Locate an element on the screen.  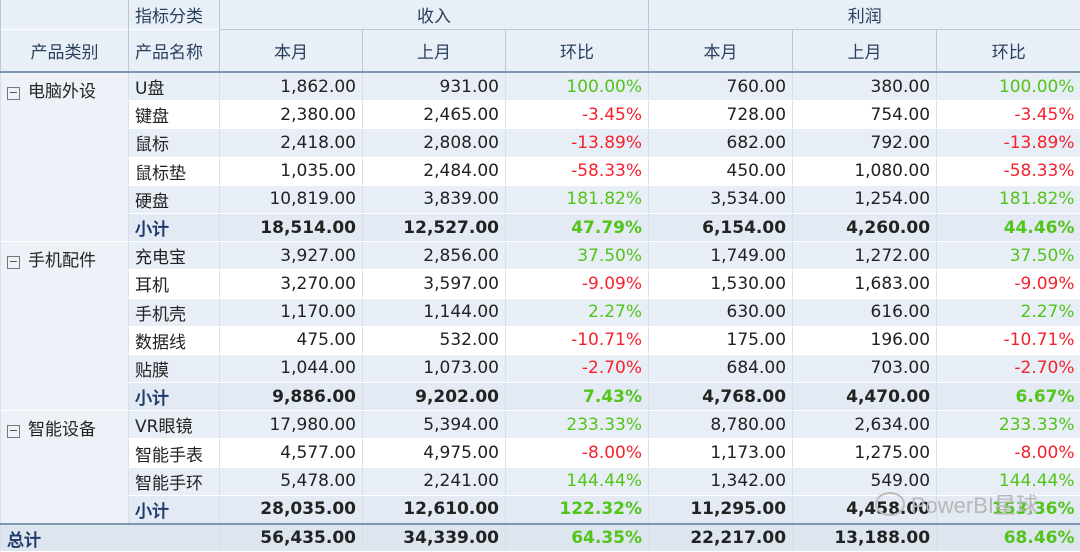
header-income-this-month: 本月 is located at coordinates (291, 51).